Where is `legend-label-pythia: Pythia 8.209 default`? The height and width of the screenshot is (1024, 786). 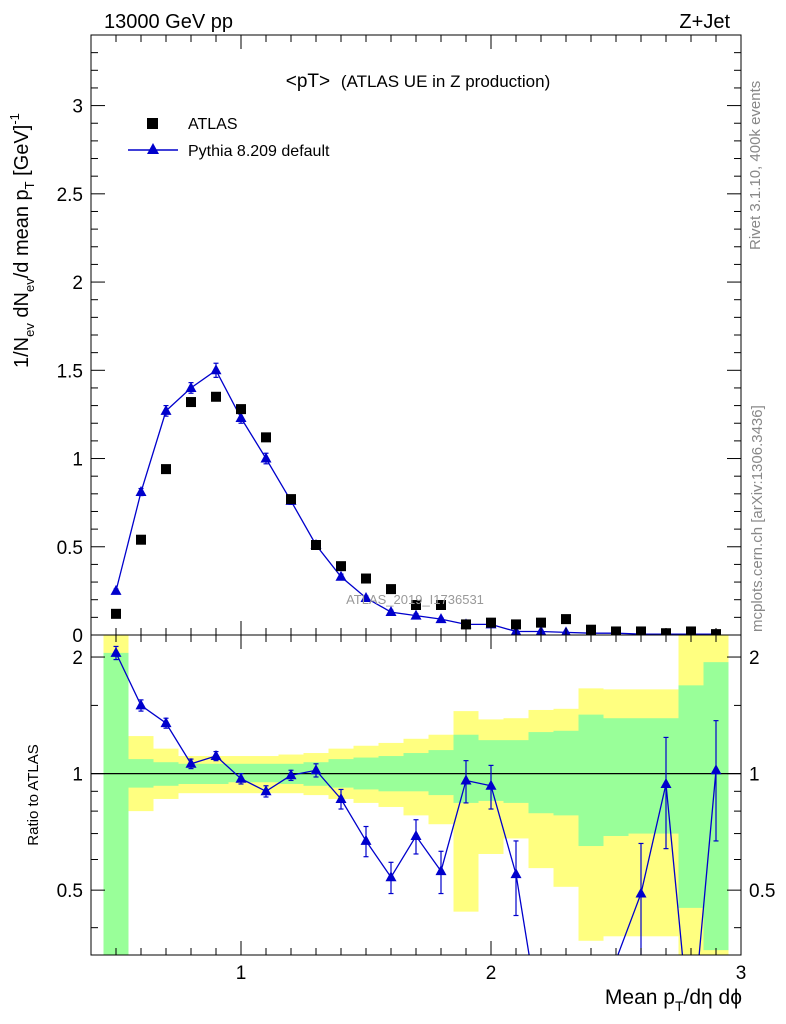
legend-label-pythia: Pythia 8.209 default is located at coordinates (259, 151).